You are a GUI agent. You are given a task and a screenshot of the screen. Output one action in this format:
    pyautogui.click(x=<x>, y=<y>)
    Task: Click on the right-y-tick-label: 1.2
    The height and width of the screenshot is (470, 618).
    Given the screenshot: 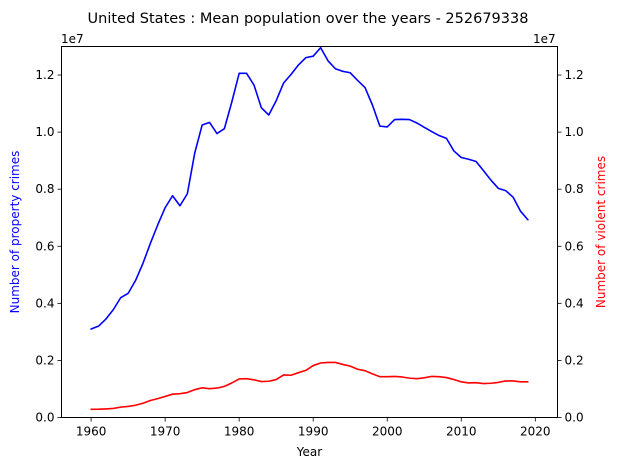 What is the action you would take?
    pyautogui.click(x=574, y=75)
    